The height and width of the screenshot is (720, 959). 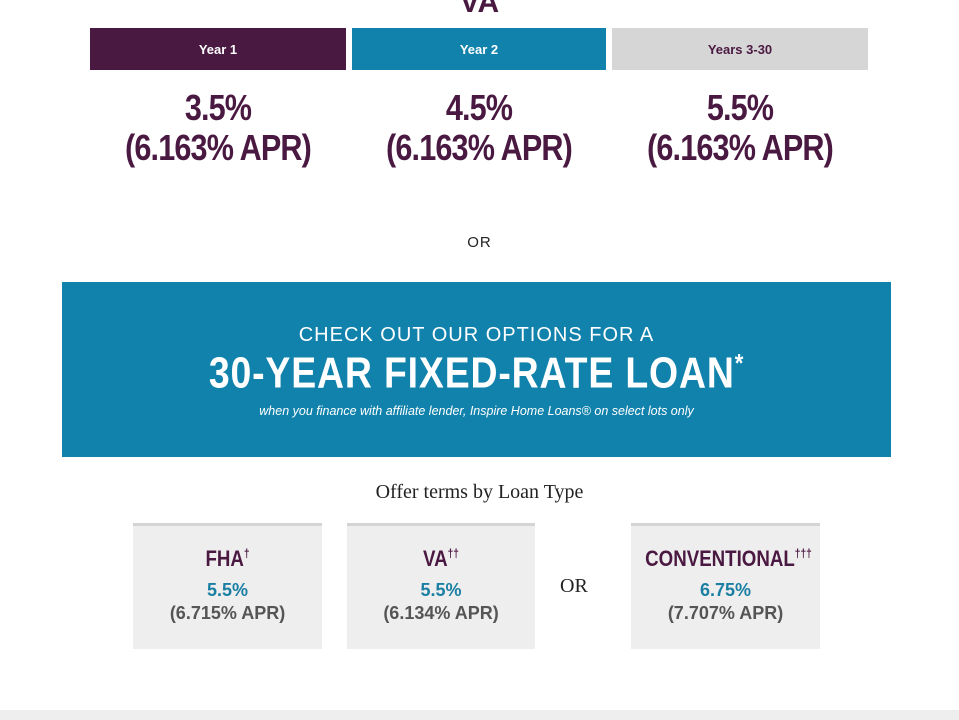 I want to click on banner-intro: CHECK OUT OUR OPTIONS FOR A, so click(x=476, y=335).